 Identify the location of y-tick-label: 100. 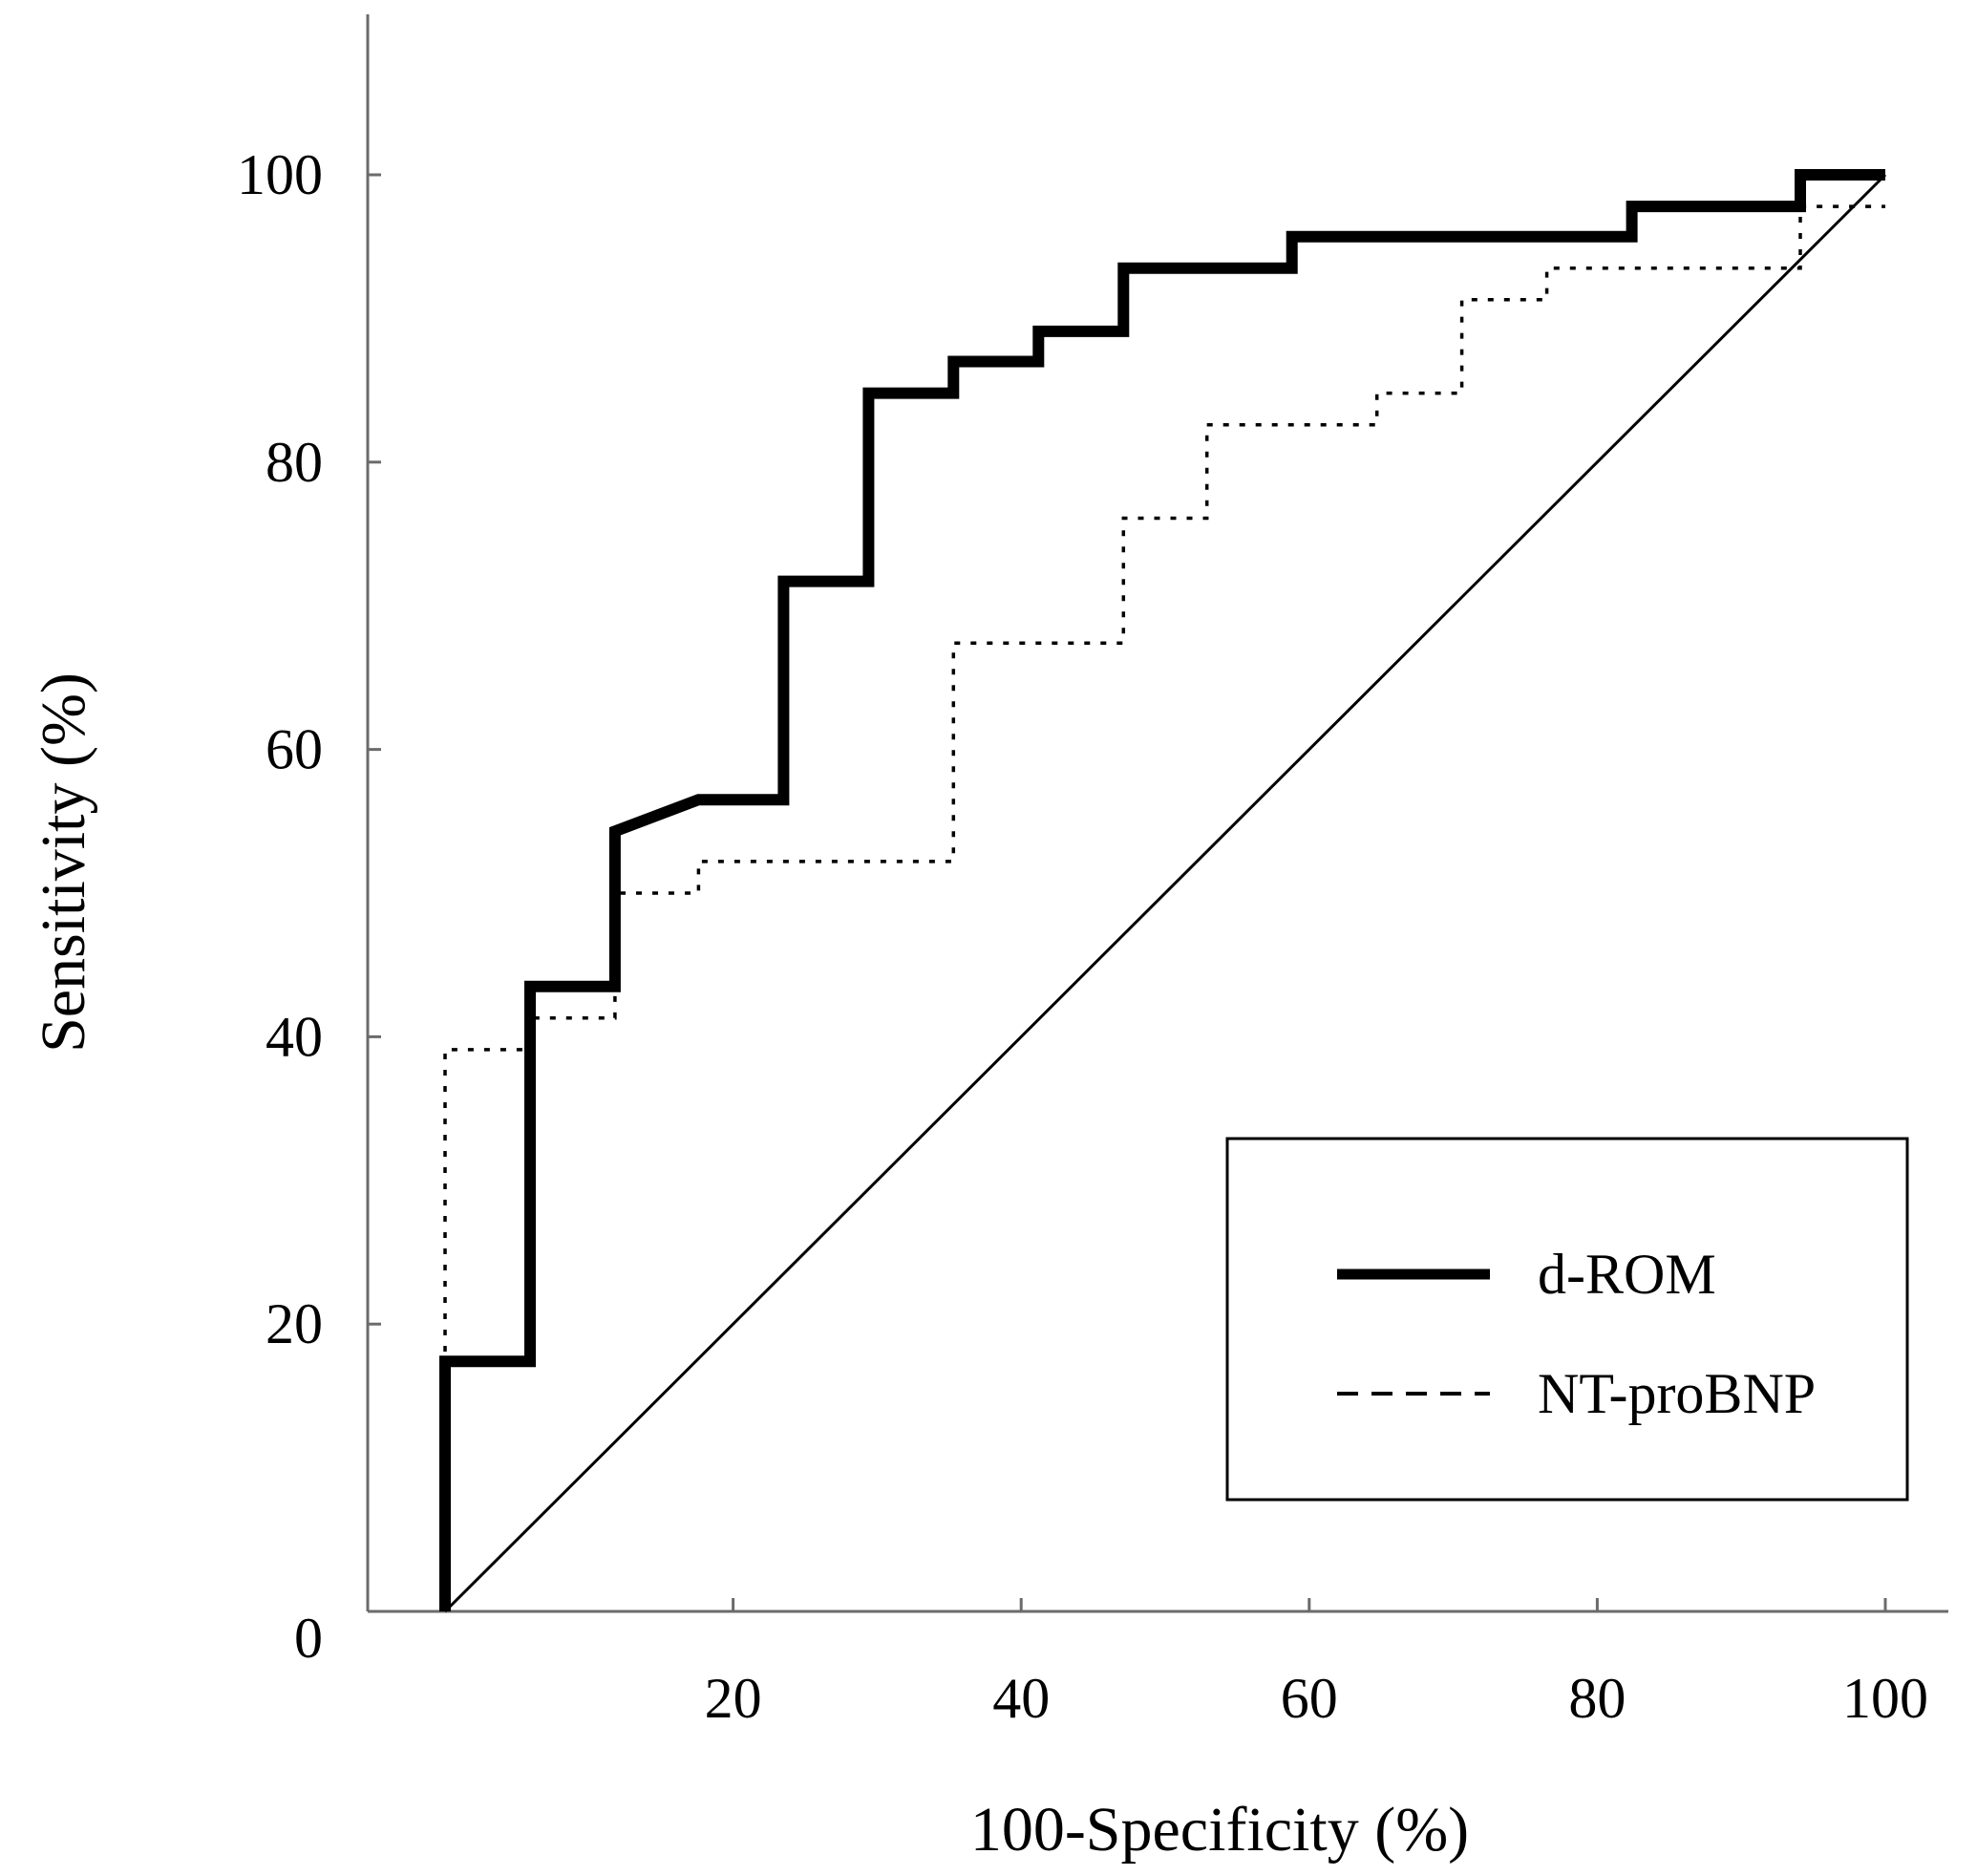
(280, 174).